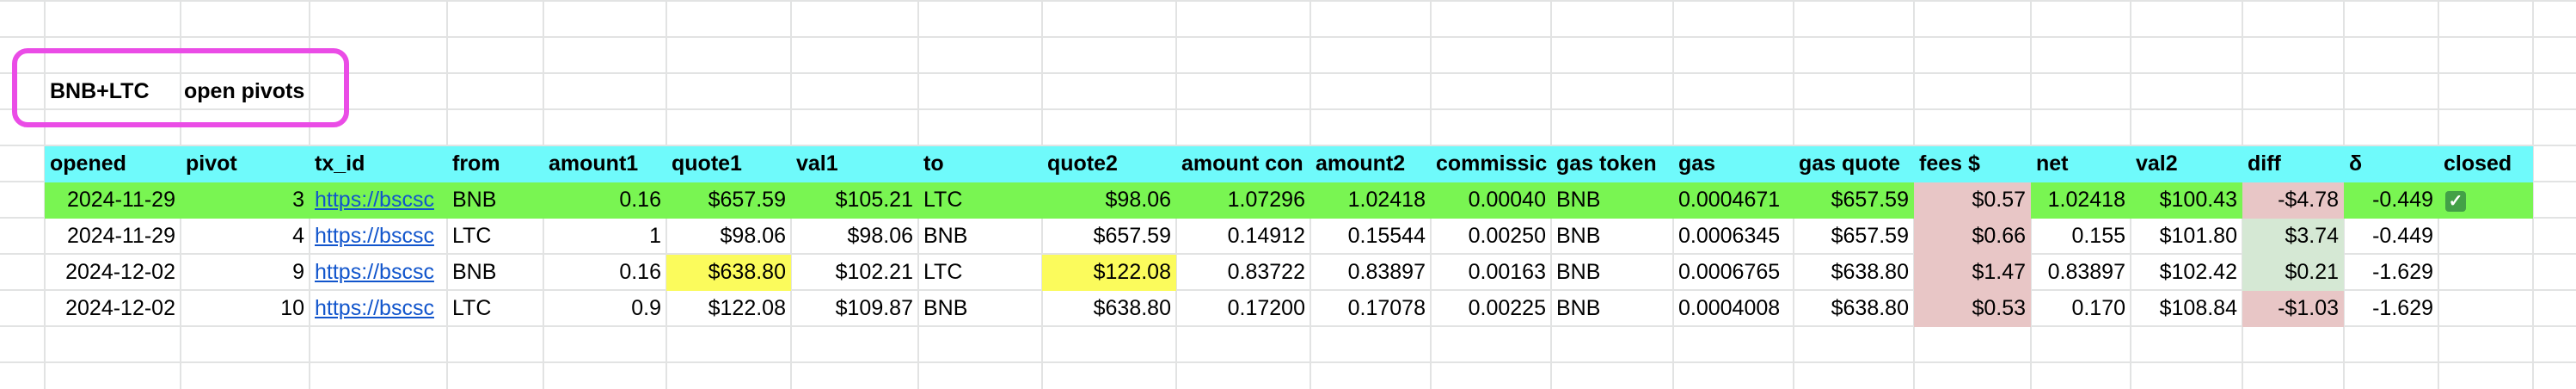  Describe the element at coordinates (854, 164) in the screenshot. I see `column-header-val1: val1` at that location.